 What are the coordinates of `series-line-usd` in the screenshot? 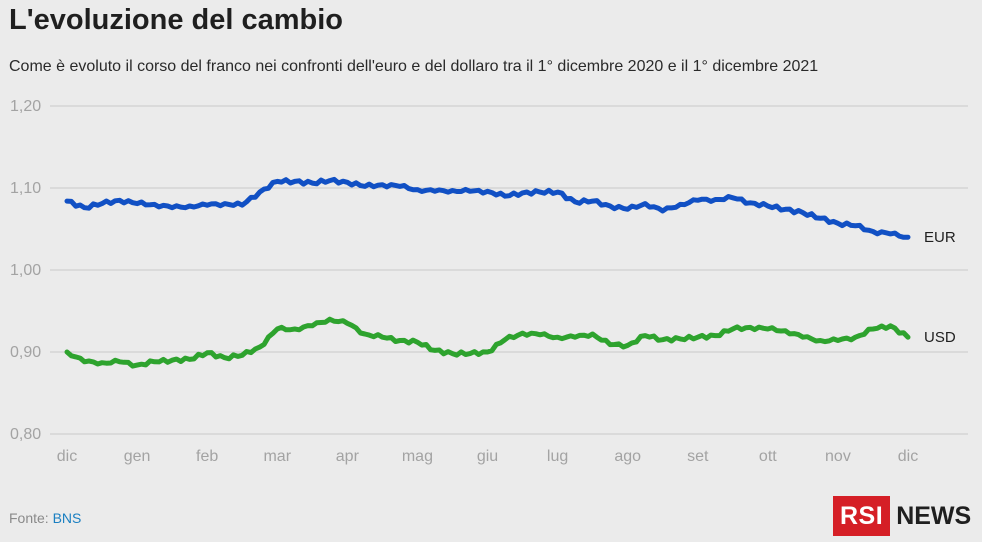 It's located at (487, 342).